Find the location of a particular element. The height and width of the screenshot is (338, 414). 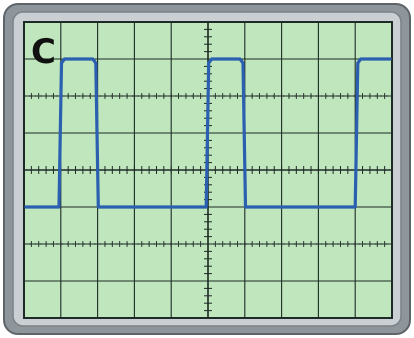

panel-label: C is located at coordinates (43, 52).